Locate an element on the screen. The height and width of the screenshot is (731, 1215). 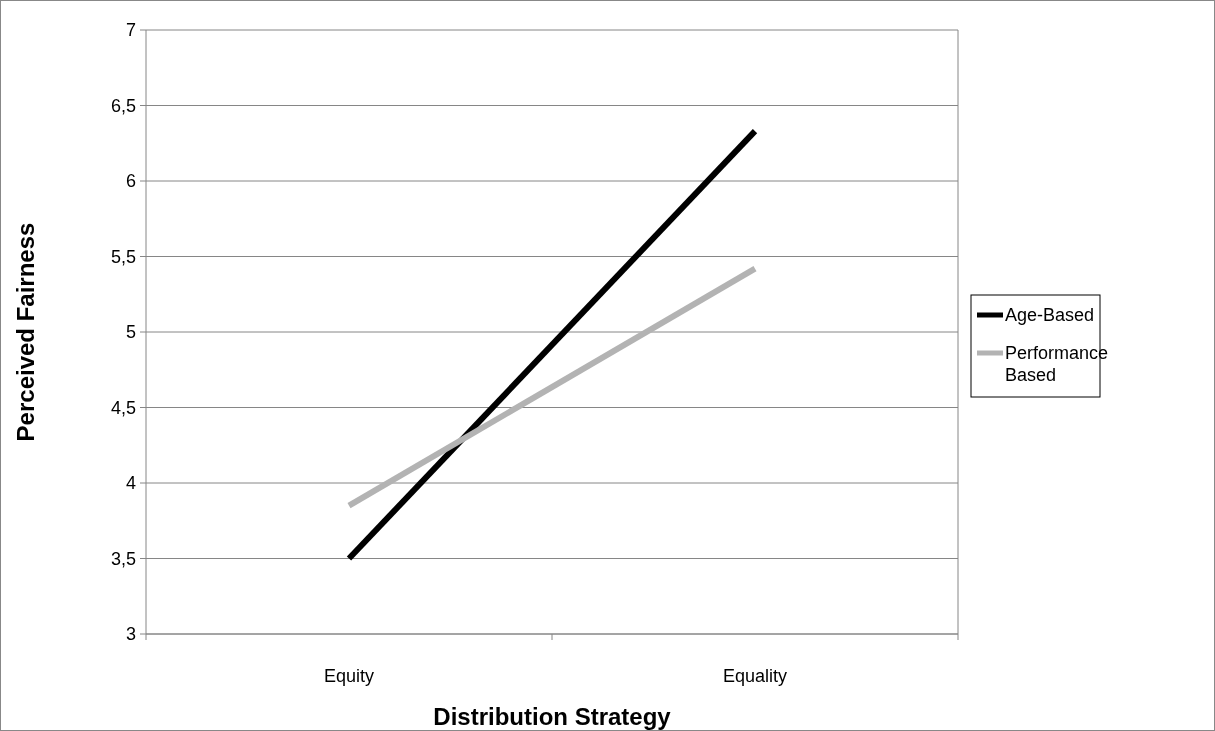
y-tick-label: 4,5 is located at coordinates (123, 407).